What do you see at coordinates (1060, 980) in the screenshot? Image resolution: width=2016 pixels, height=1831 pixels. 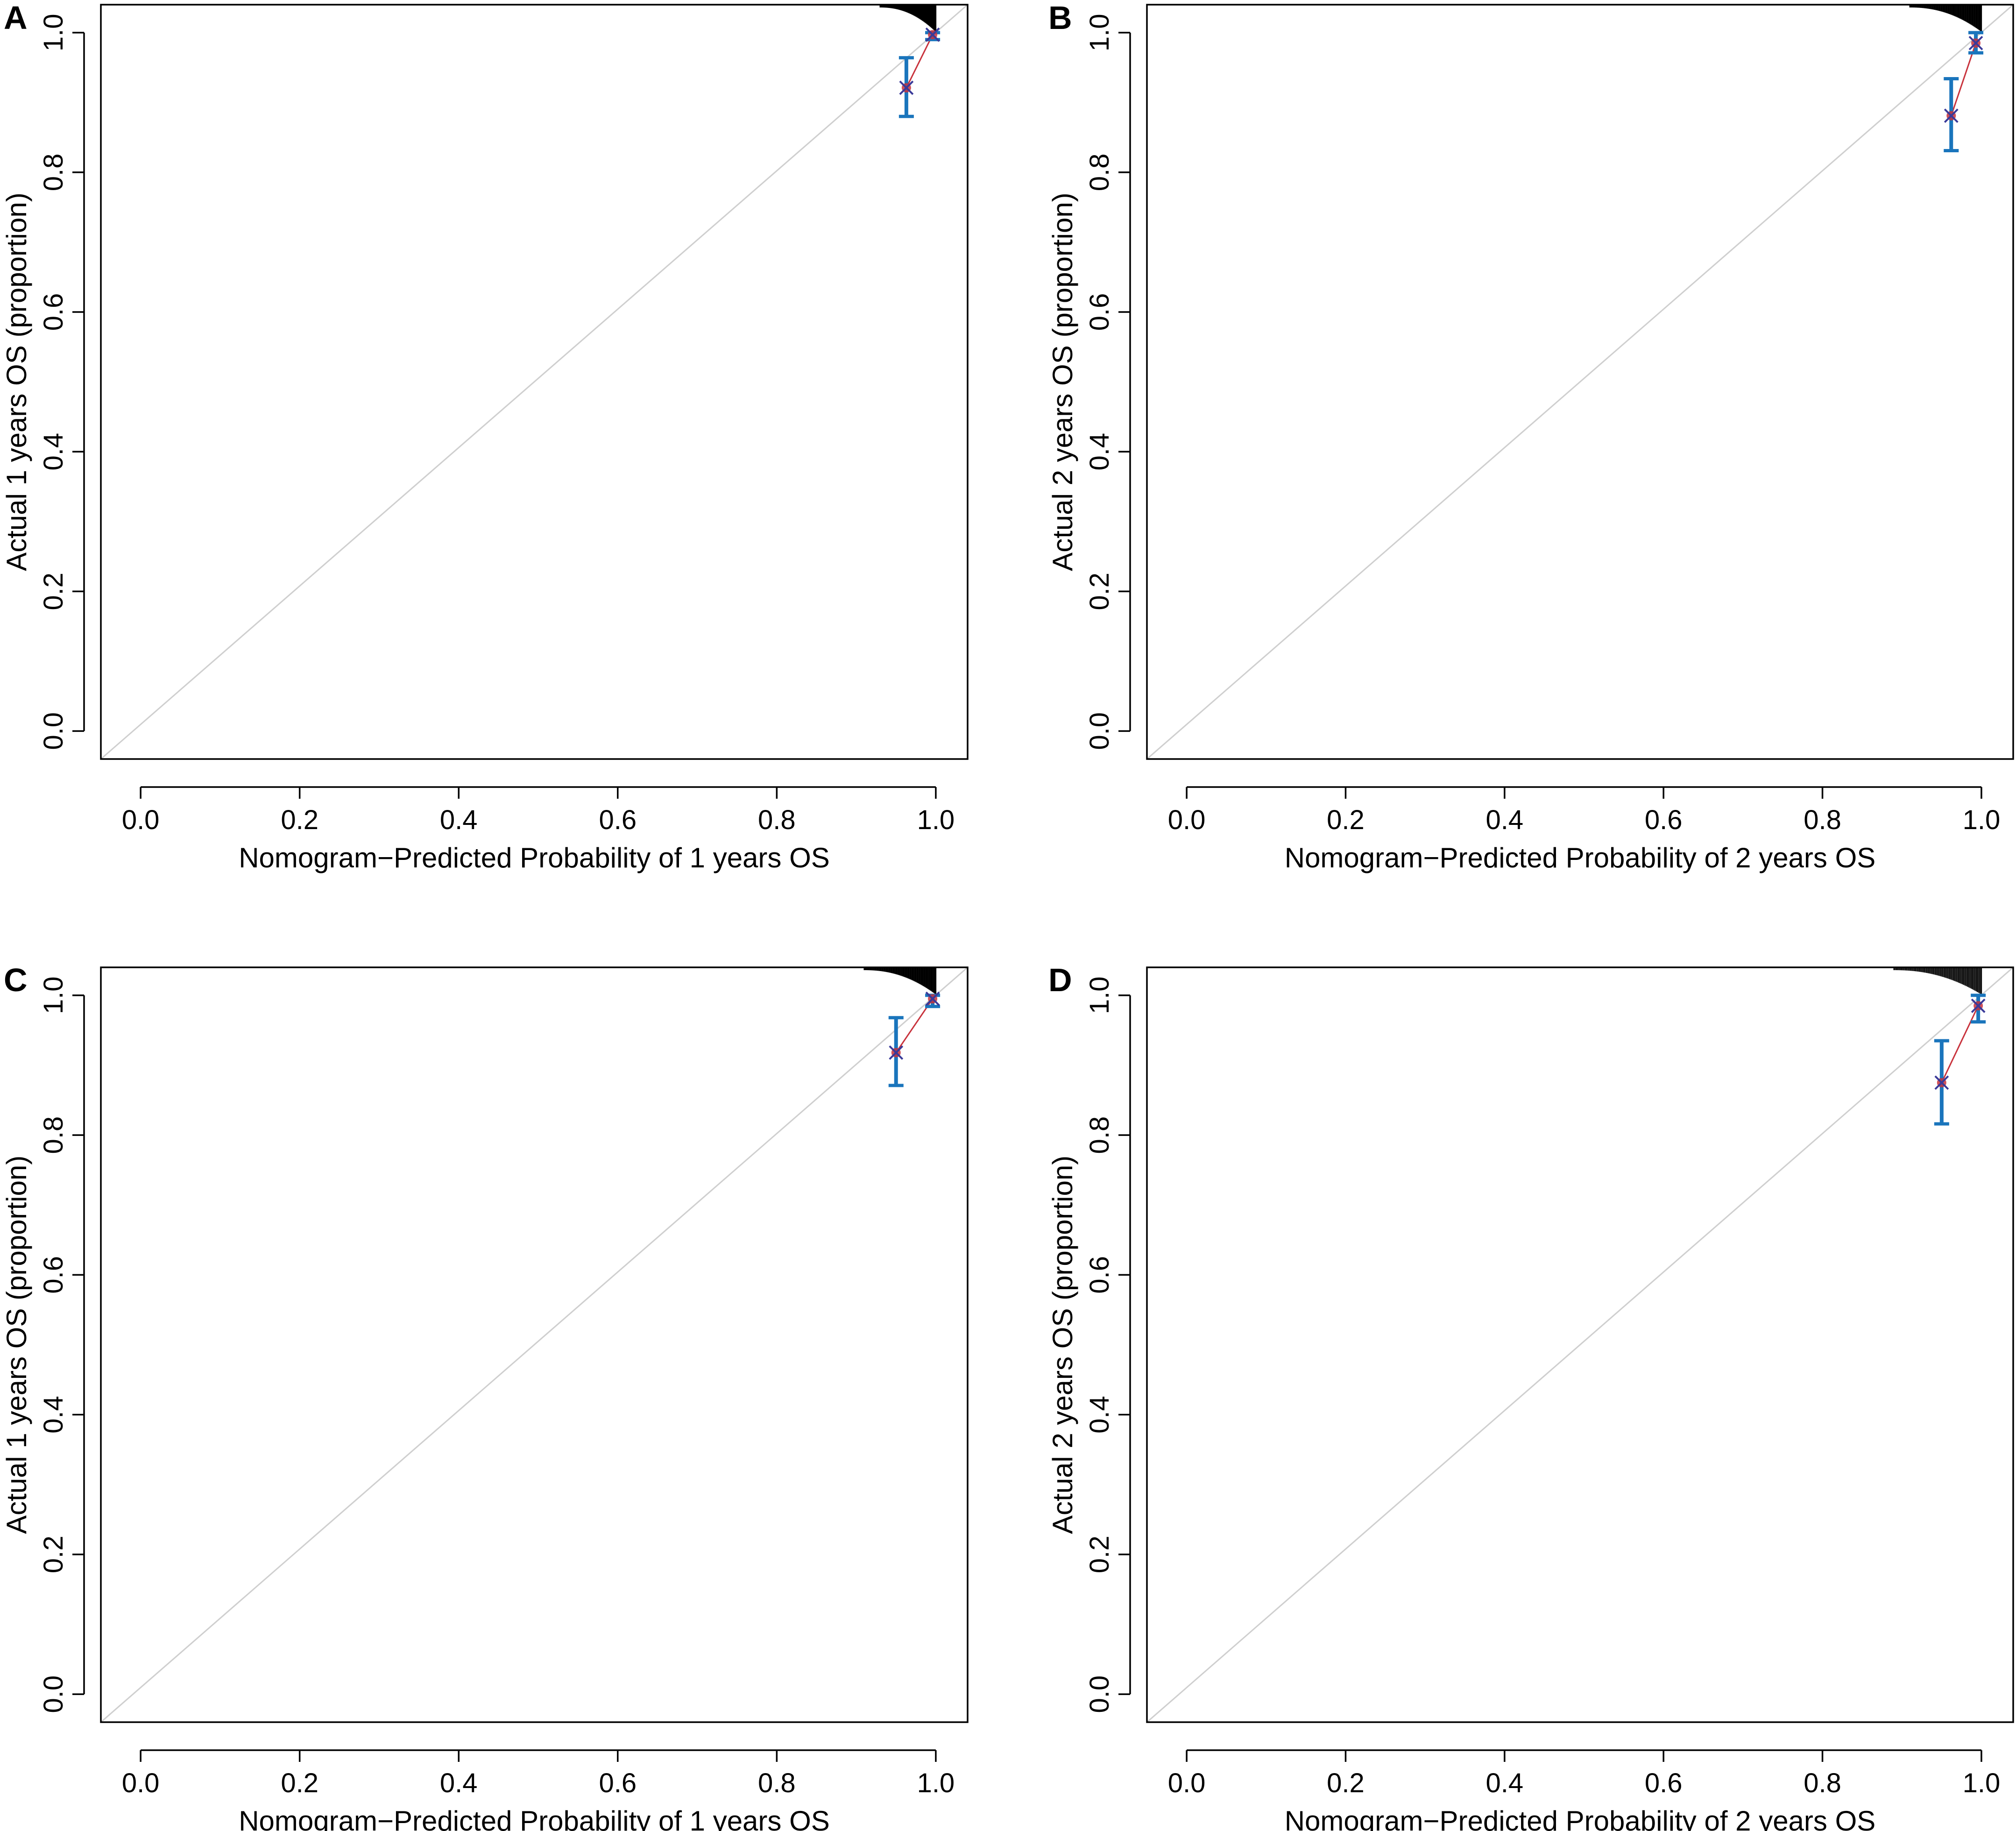 I see `panel-letter: D` at bounding box center [1060, 980].